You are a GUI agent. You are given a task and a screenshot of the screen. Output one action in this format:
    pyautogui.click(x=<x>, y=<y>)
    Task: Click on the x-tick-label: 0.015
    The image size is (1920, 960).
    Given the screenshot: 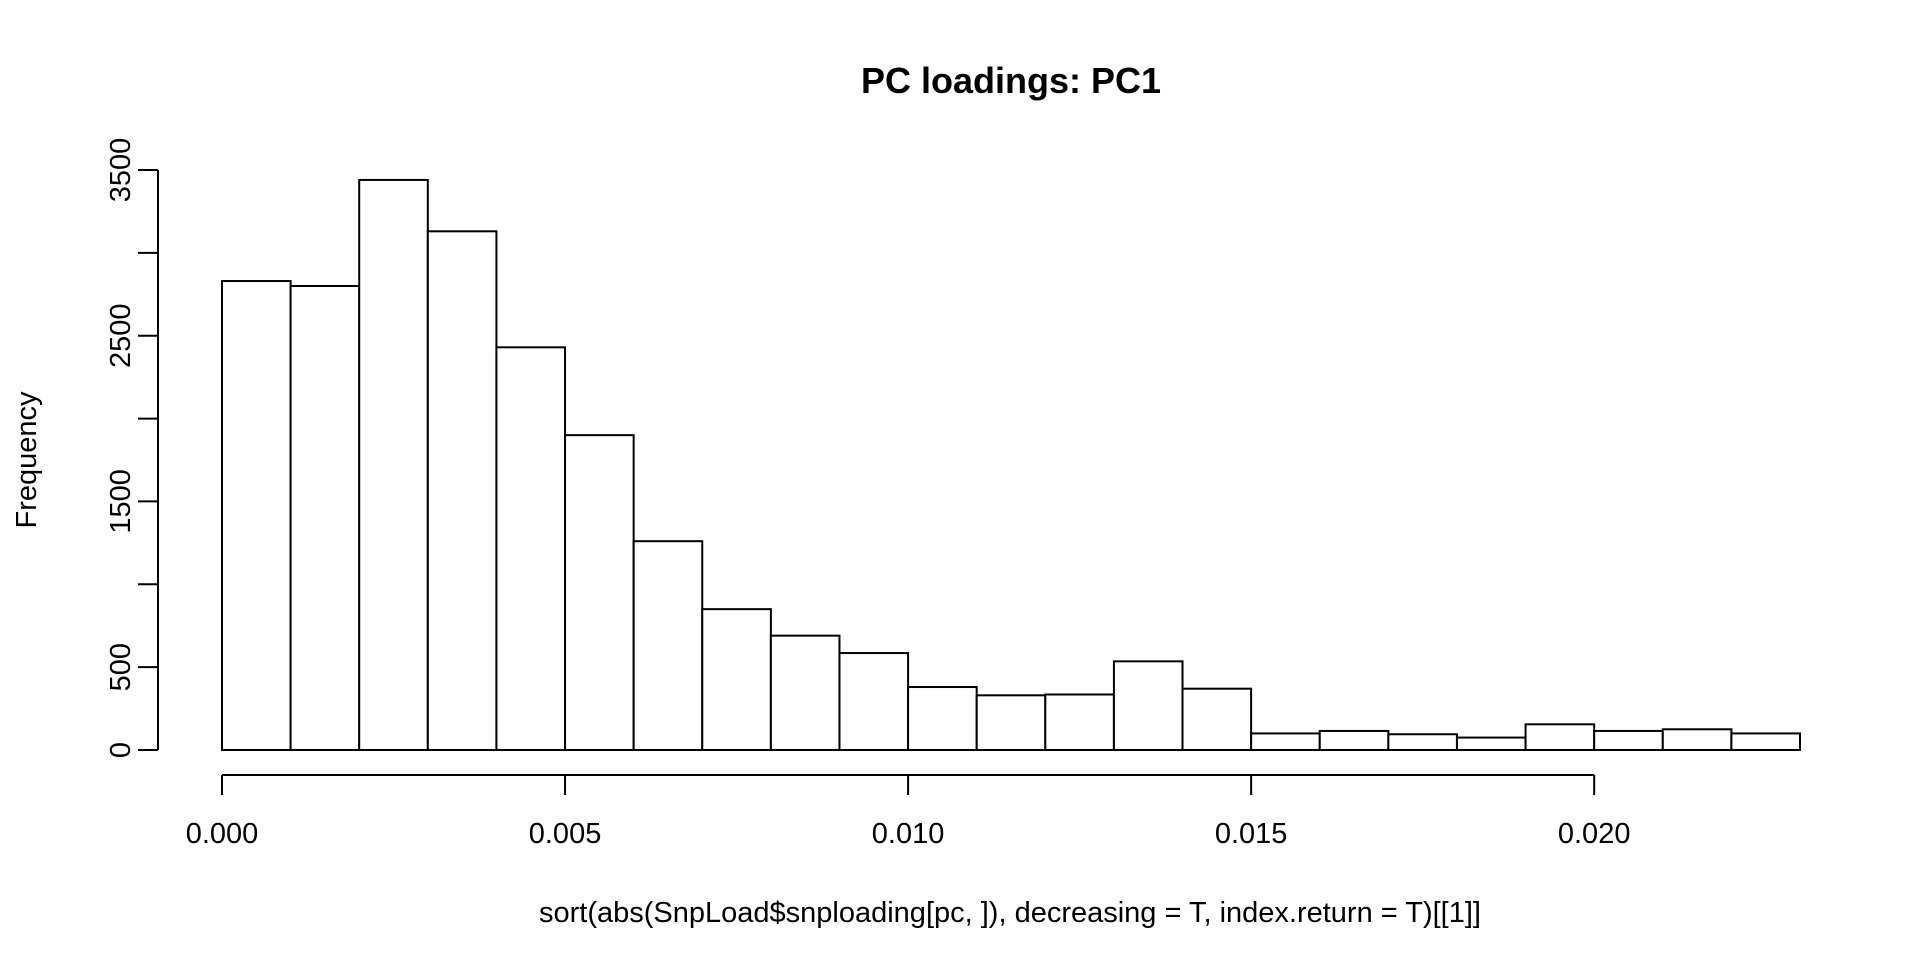 What is the action you would take?
    pyautogui.click(x=1251, y=834)
    